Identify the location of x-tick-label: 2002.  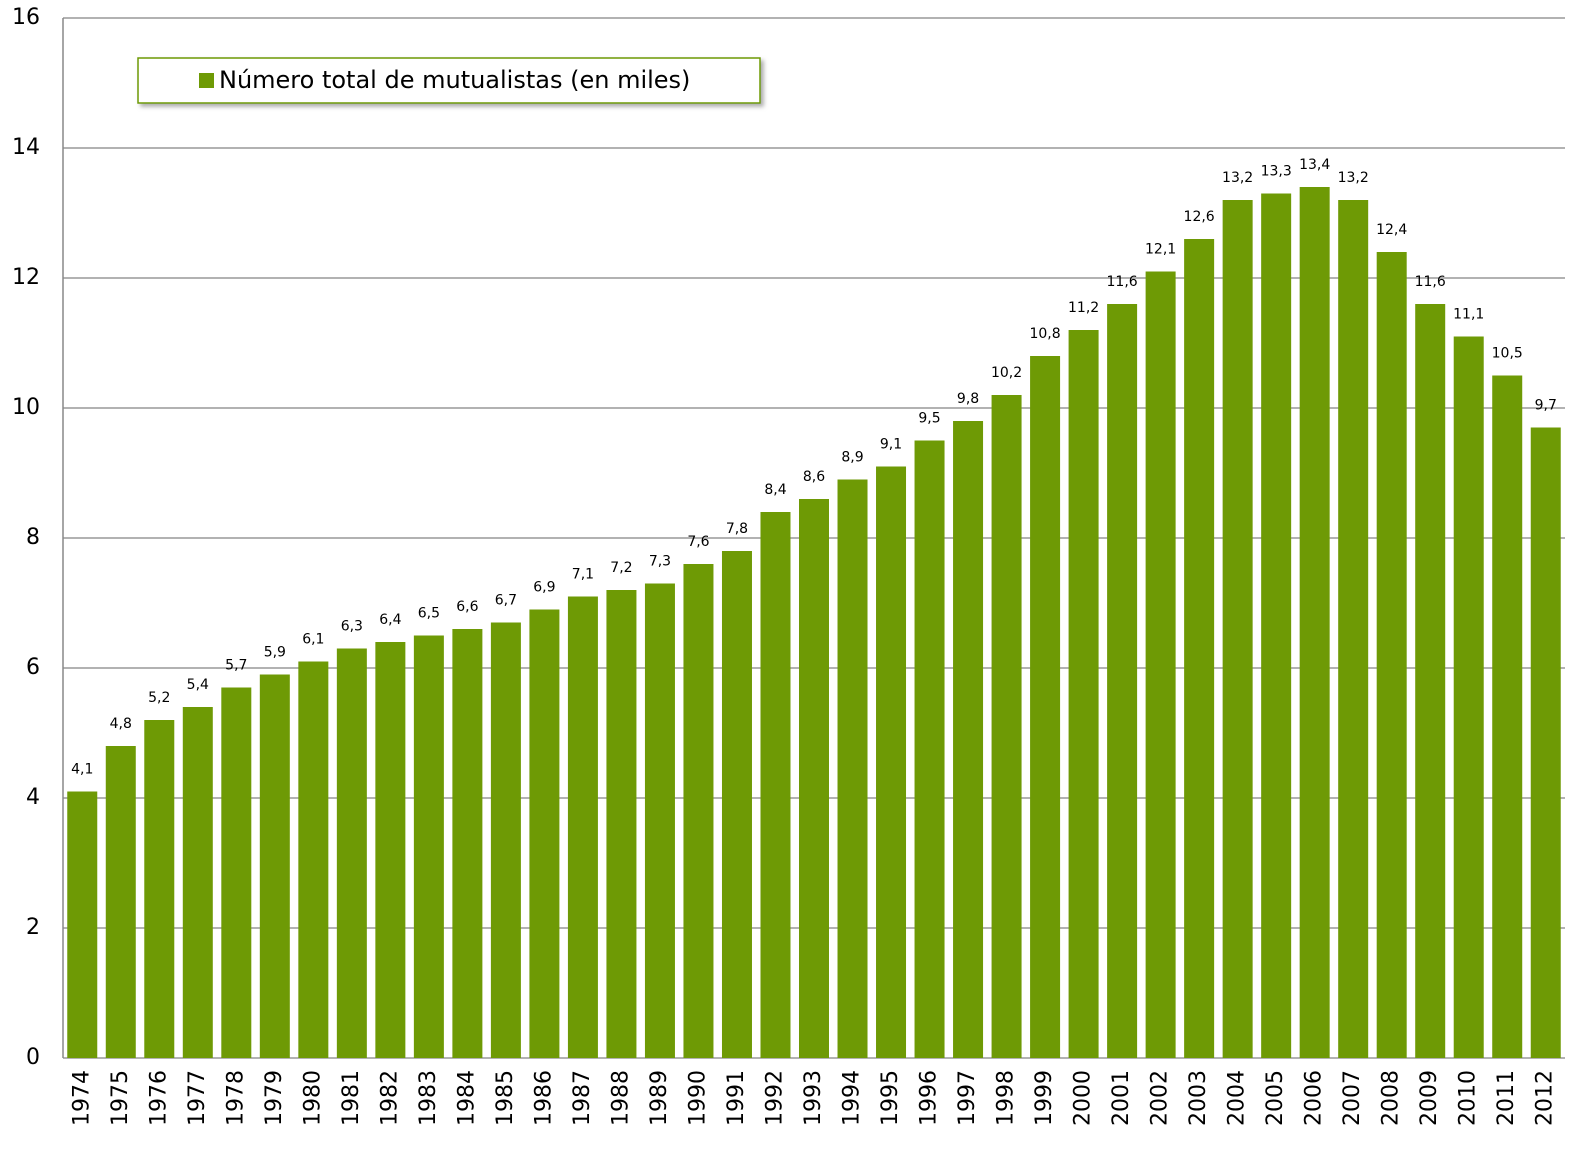
(1160, 1098).